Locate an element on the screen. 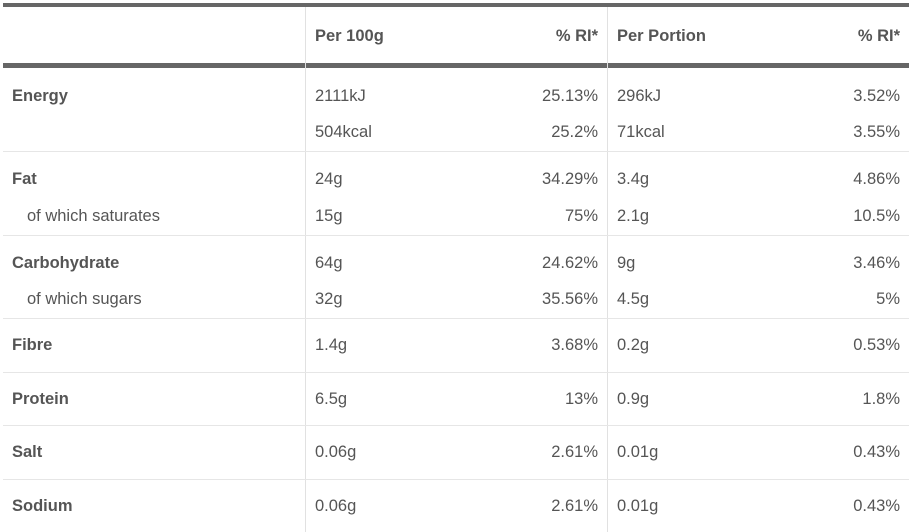 This screenshot has height=532, width=909. fat-ri-100g: 34.29% is located at coordinates (570, 179).